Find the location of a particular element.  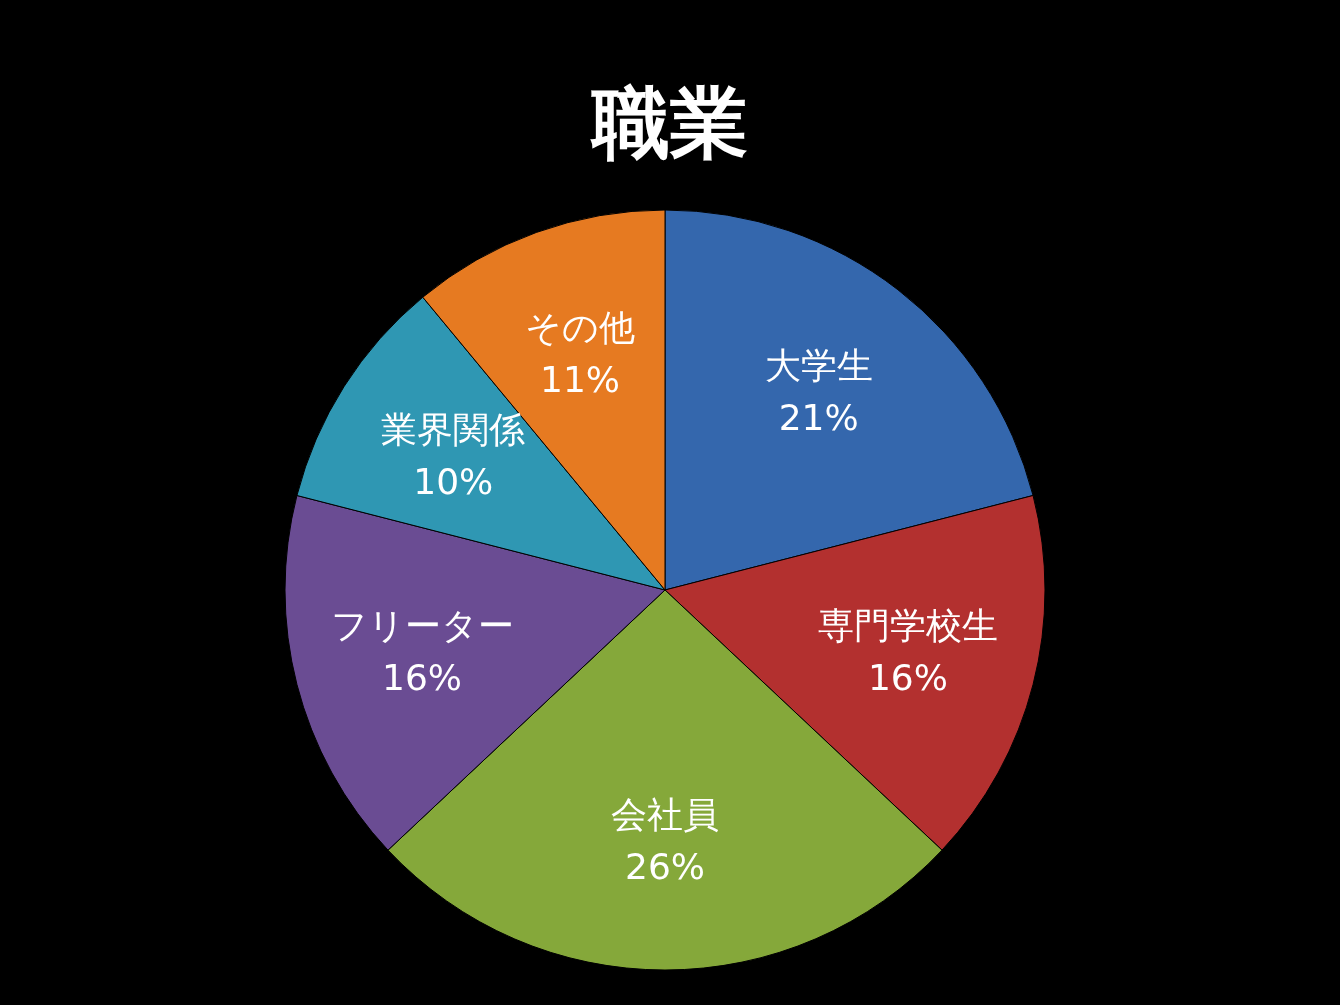

slice-label: 専門学校生 is located at coordinates (907, 626).